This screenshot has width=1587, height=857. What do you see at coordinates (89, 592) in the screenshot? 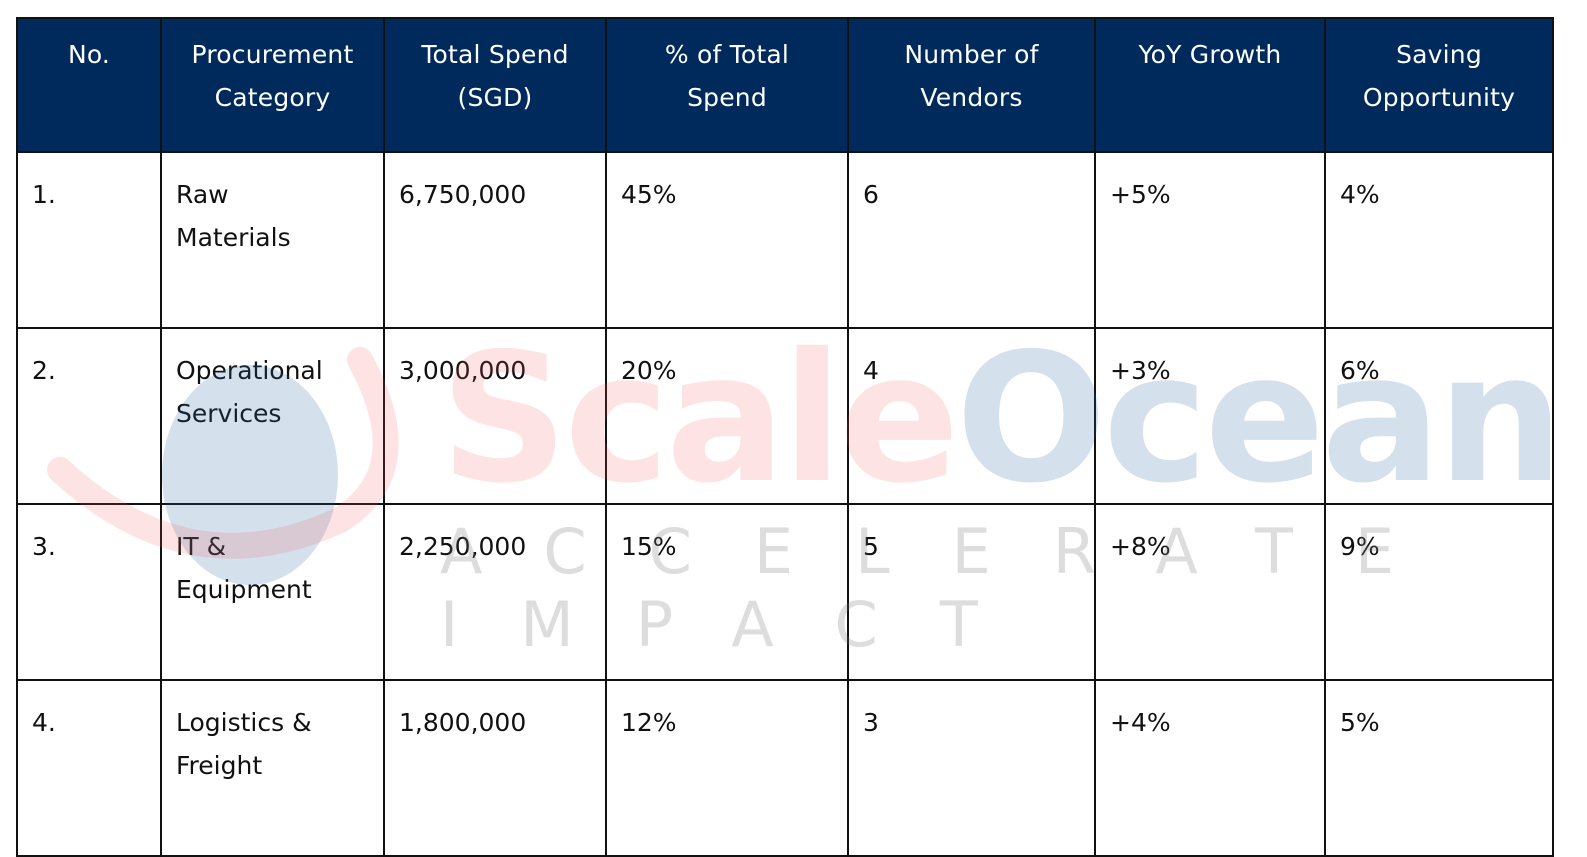
I see `cell-no: 3.` at bounding box center [89, 592].